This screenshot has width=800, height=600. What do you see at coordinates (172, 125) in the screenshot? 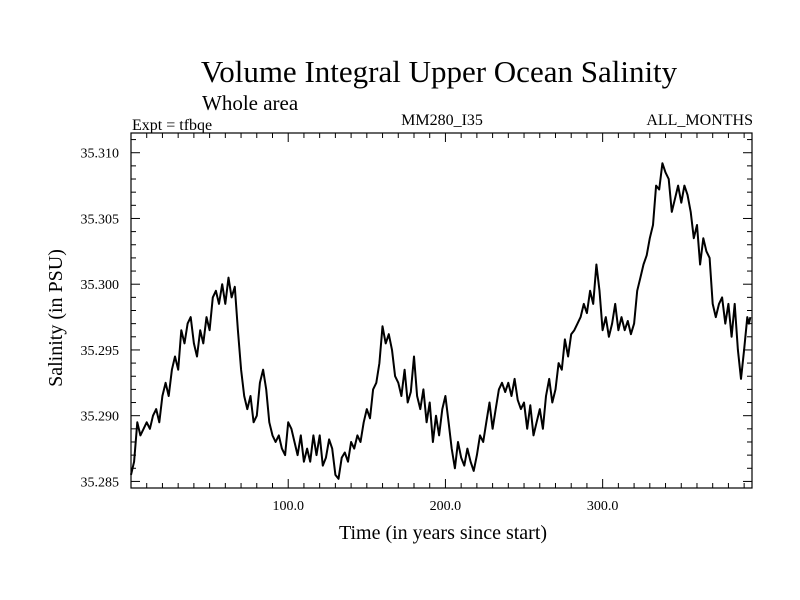
I see `experiment-label: Expt = tfbqe` at bounding box center [172, 125].